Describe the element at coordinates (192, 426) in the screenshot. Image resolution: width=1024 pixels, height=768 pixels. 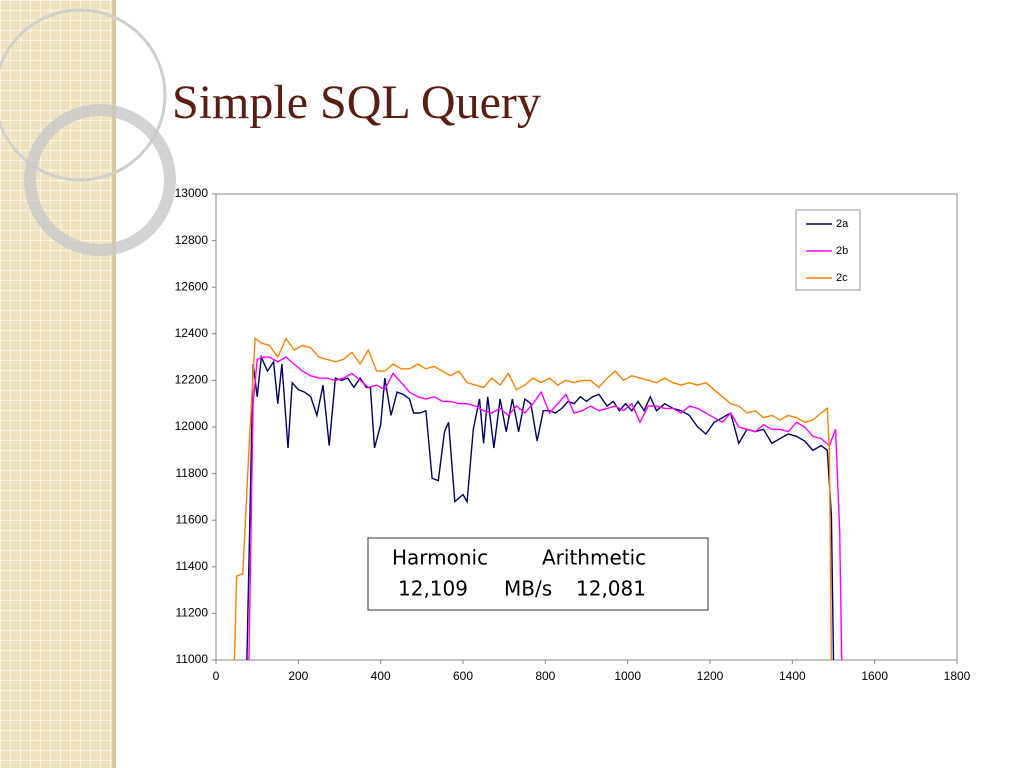
I see `y-tick-label: 12000` at that location.